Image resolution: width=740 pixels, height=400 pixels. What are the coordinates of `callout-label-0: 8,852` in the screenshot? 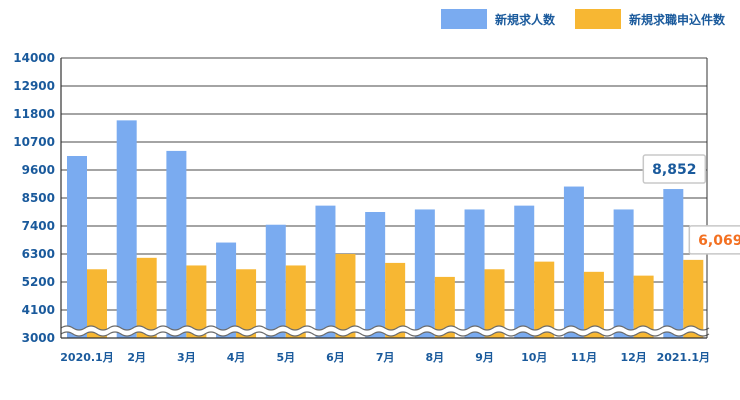 It's located at (674, 170).